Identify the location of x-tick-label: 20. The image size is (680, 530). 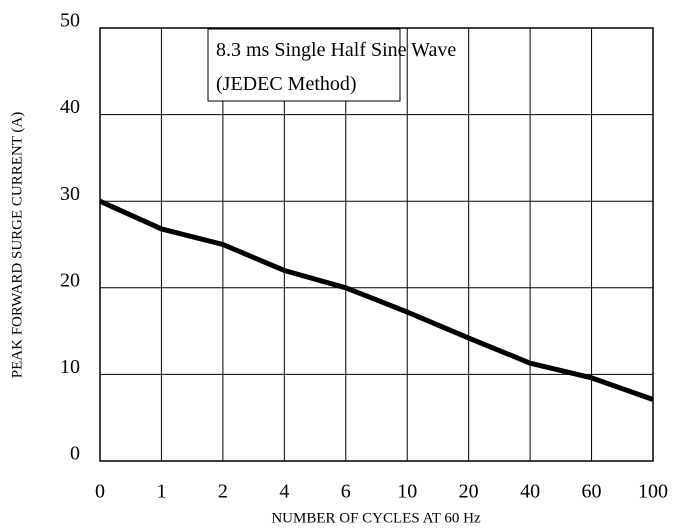
(469, 492).